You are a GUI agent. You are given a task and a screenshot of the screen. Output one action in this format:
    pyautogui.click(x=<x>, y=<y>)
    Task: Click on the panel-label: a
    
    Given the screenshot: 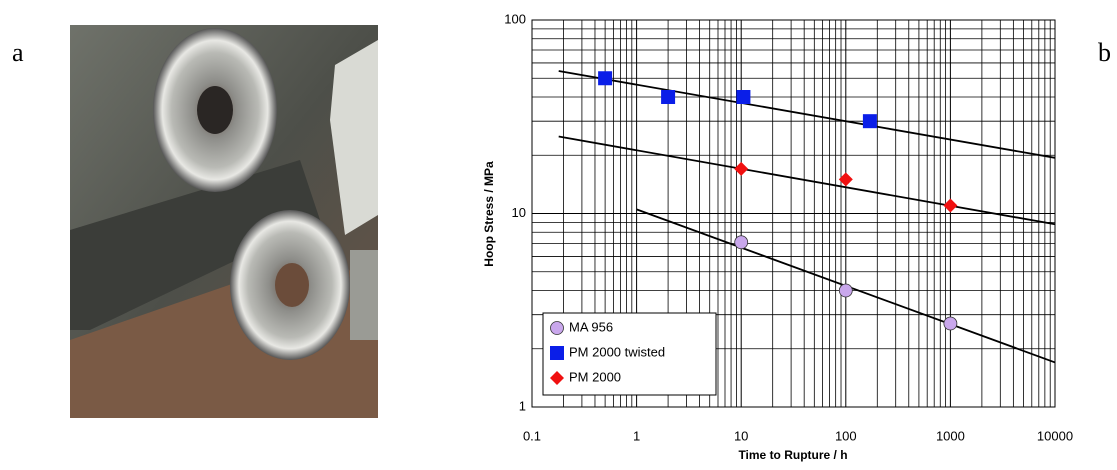 What is the action you would take?
    pyautogui.click(x=18, y=52)
    